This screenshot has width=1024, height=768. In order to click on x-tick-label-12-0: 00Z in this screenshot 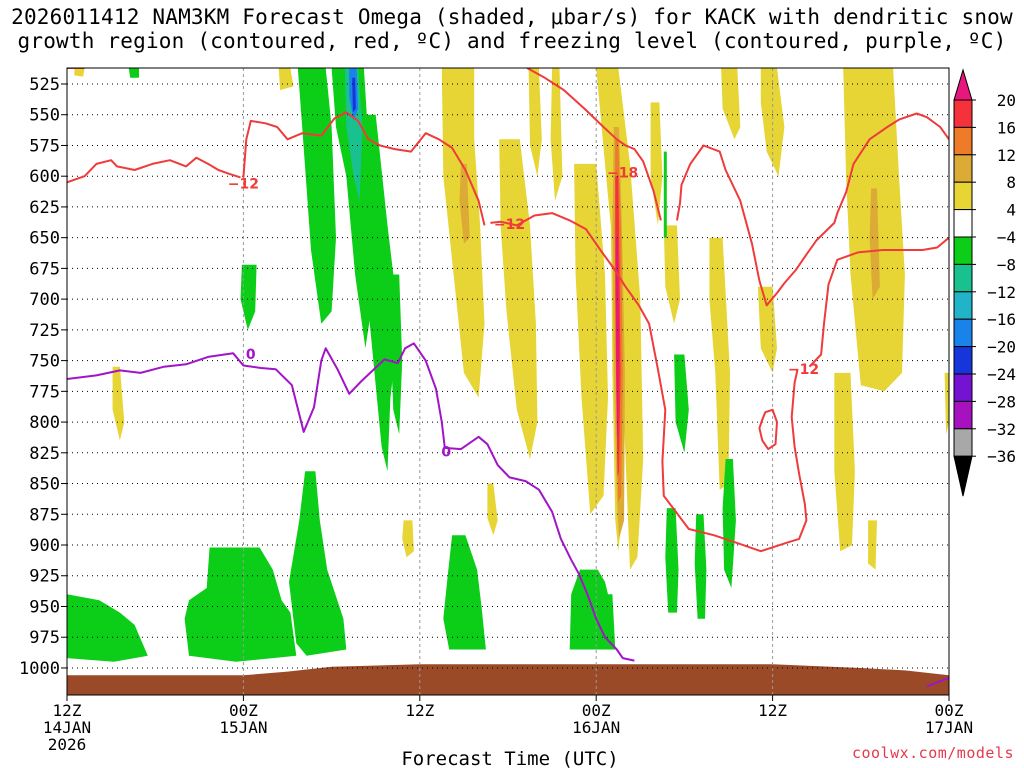, I will do `click(243, 710)`.